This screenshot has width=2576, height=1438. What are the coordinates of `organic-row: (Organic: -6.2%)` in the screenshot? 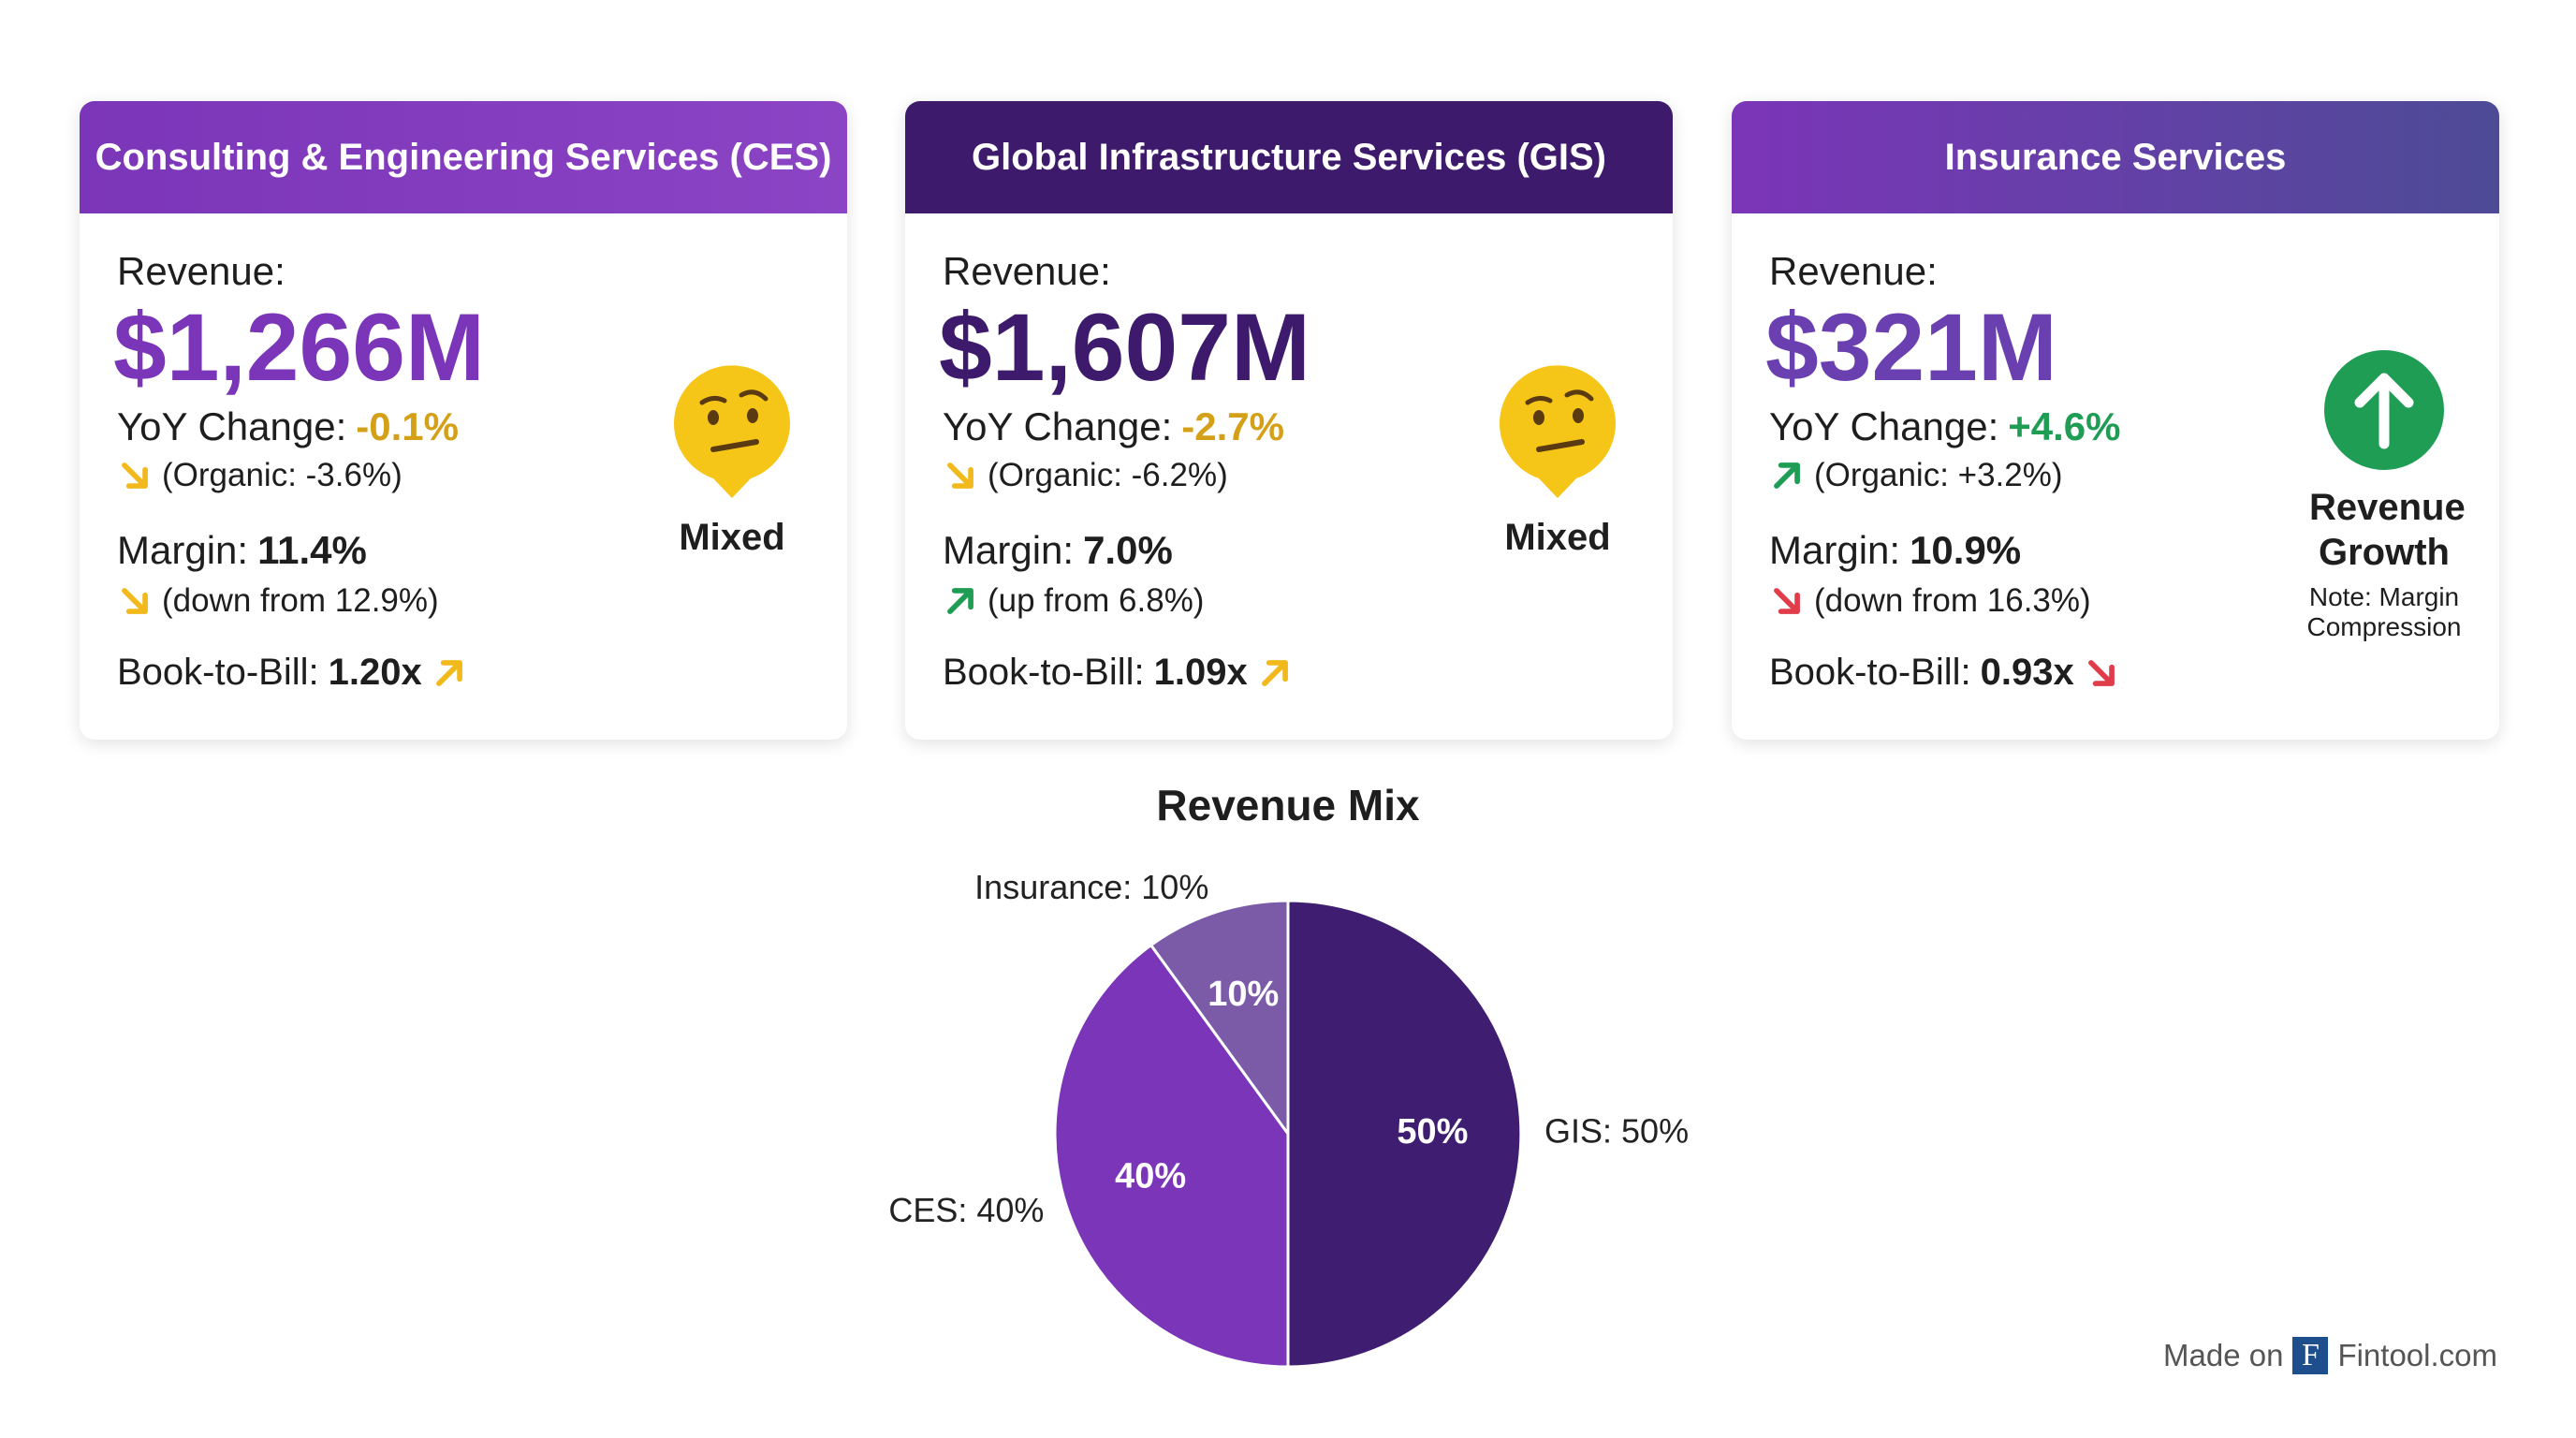 It's located at (1085, 475).